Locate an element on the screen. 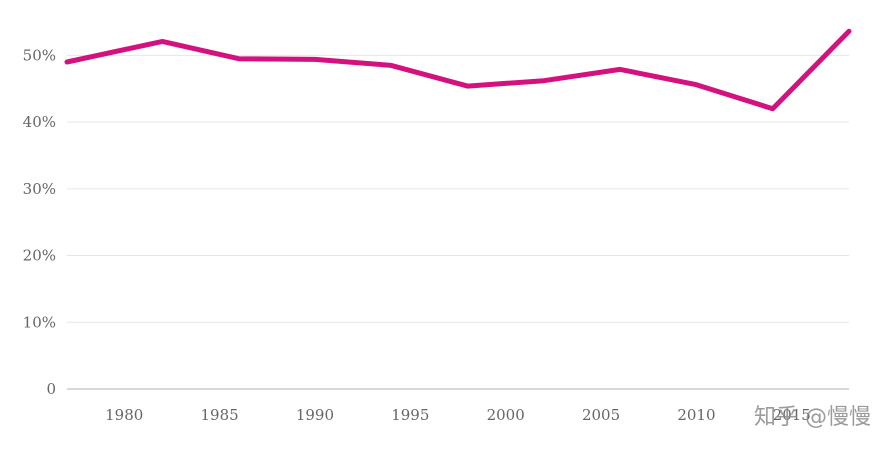 Image resolution: width=889 pixels, height=451 pixels. x-tick-label: 2015 is located at coordinates (792, 415).